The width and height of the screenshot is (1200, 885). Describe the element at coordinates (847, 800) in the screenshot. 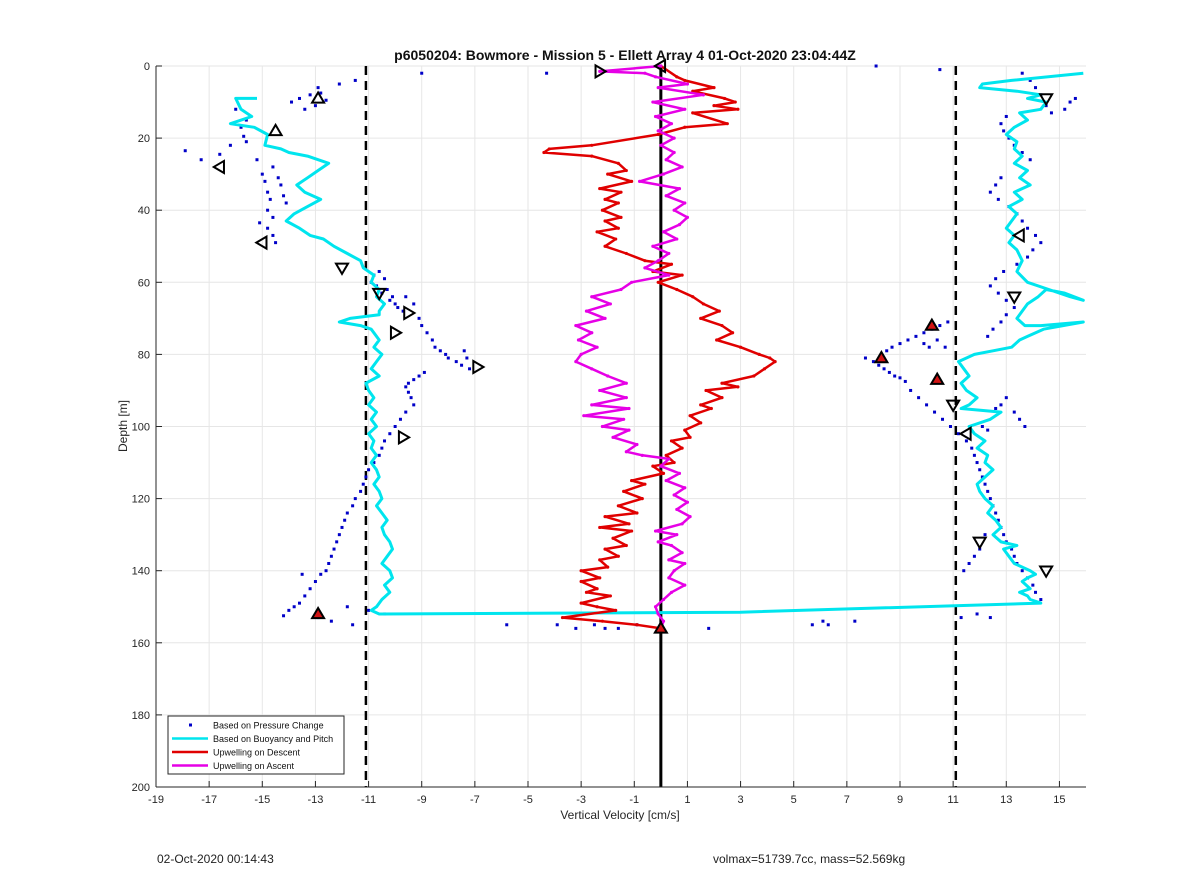

I see `x-tick-label: 7` at that location.